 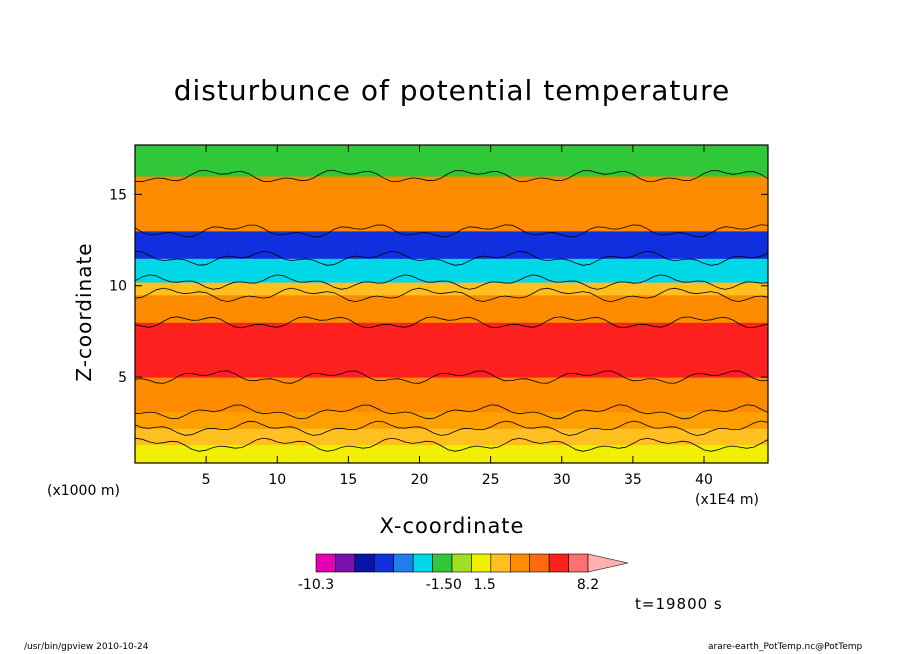 What do you see at coordinates (83, 491) in the screenshot?
I see `y-unit-note: (x1000 m)` at bounding box center [83, 491].